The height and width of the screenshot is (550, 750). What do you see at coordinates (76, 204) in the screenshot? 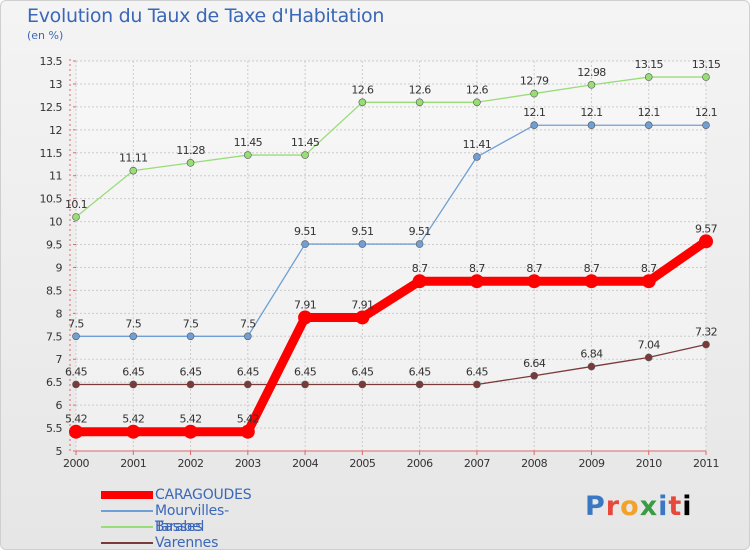
I see `data-label-tarabel: 10.1` at bounding box center [76, 204].